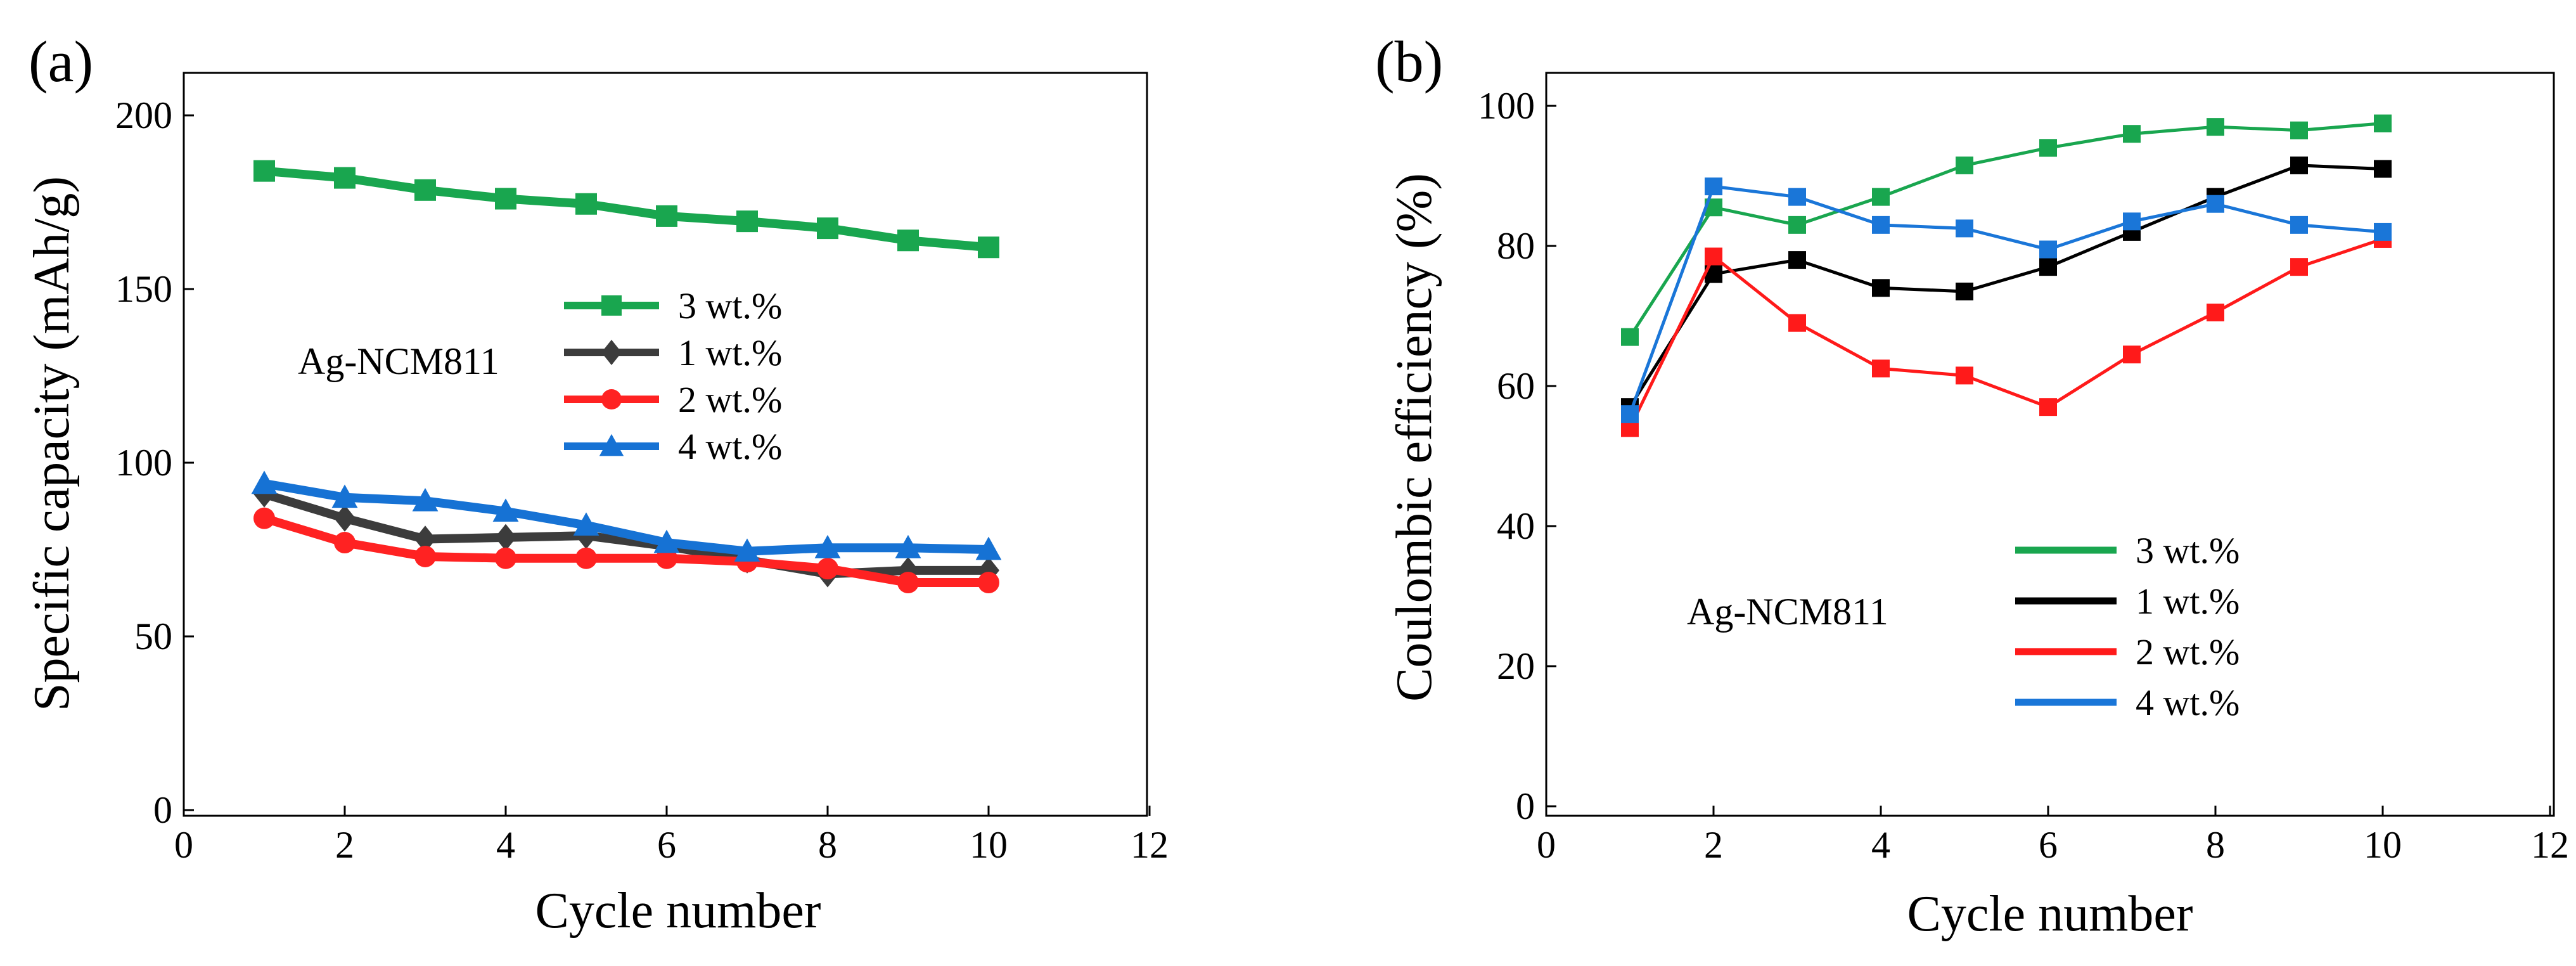 This screenshot has height=966, width=2576. I want to click on y-tick-label: 200, so click(143, 115).